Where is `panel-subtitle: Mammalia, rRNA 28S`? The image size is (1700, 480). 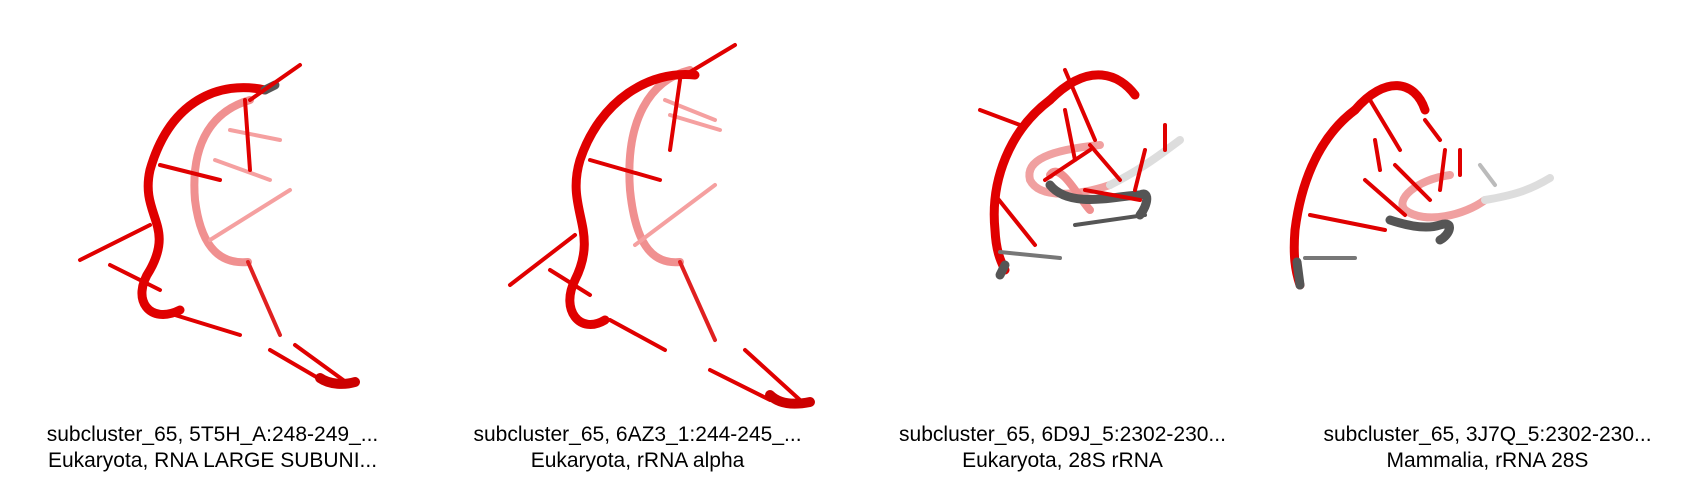
panel-subtitle: Mammalia, rRNA 28S is located at coordinates (1487, 460).